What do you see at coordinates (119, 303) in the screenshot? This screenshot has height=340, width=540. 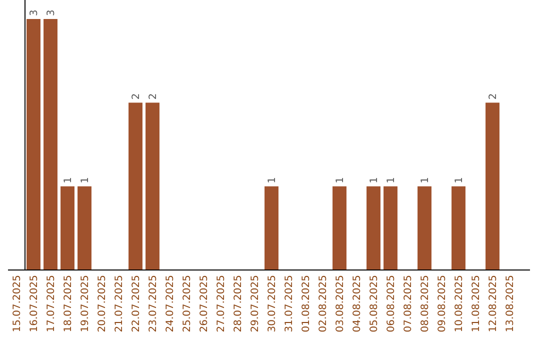 I see `x-tick-label: 21.07.2025` at bounding box center [119, 303].